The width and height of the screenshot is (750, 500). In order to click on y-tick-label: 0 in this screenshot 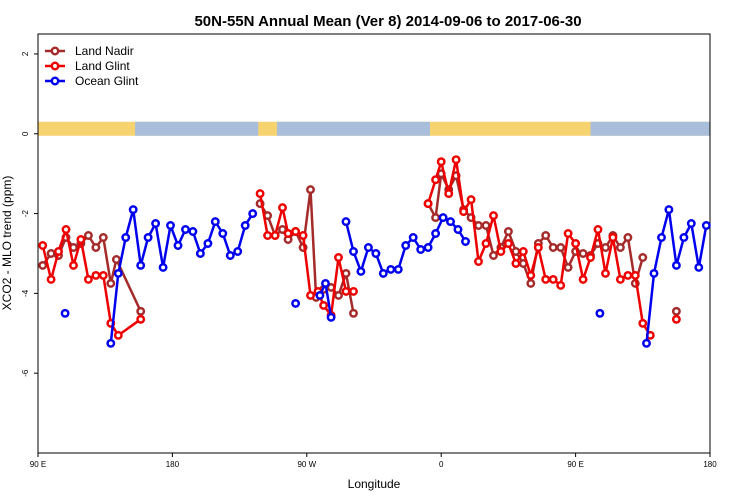, I will do `click(25, 133)`.